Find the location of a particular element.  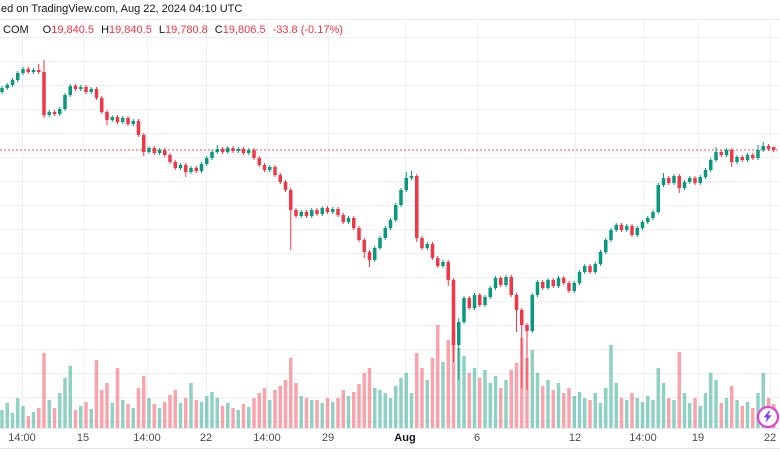

symbol-label: COM is located at coordinates (16, 30).